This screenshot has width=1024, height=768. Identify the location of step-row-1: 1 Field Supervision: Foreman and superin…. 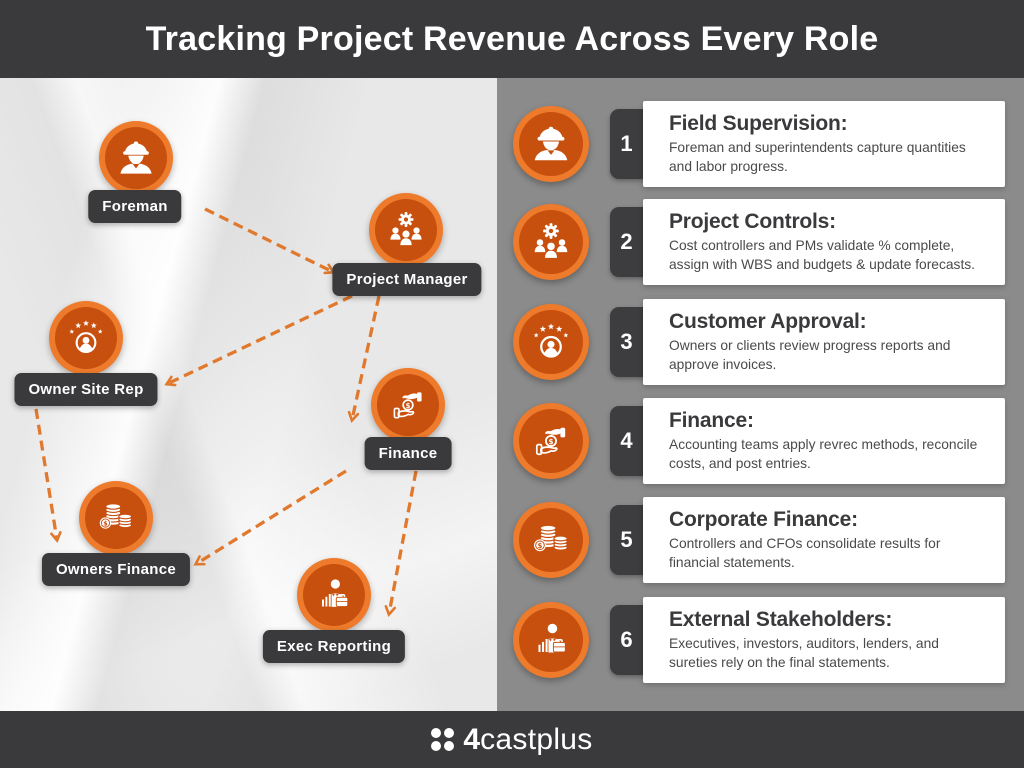
(760, 144).